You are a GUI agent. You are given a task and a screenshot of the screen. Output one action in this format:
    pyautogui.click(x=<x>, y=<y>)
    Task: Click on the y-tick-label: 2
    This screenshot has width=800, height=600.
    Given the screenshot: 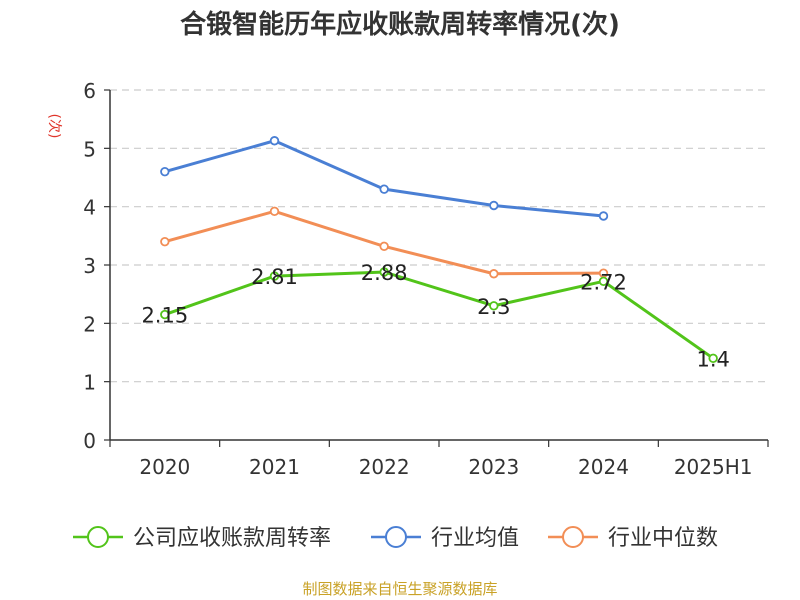 What is the action you would take?
    pyautogui.click(x=89, y=324)
    